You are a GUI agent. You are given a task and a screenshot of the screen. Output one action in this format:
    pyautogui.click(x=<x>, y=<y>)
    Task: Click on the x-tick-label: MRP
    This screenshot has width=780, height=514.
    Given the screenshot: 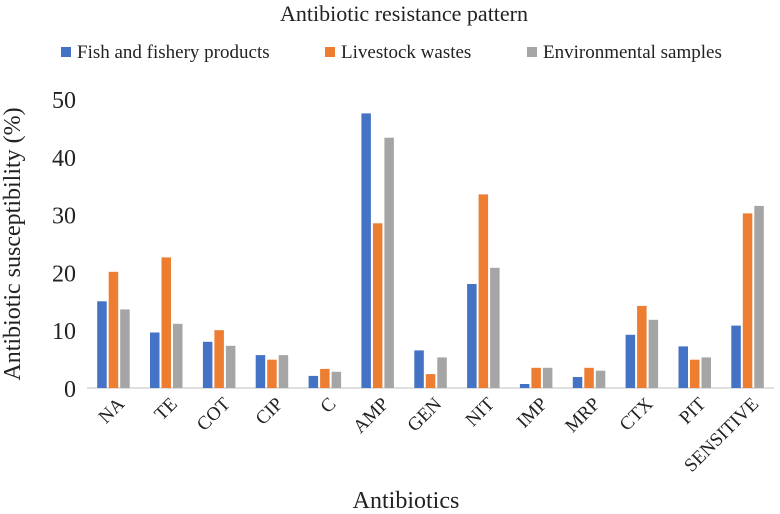 What is the action you would take?
    pyautogui.click(x=582, y=415)
    